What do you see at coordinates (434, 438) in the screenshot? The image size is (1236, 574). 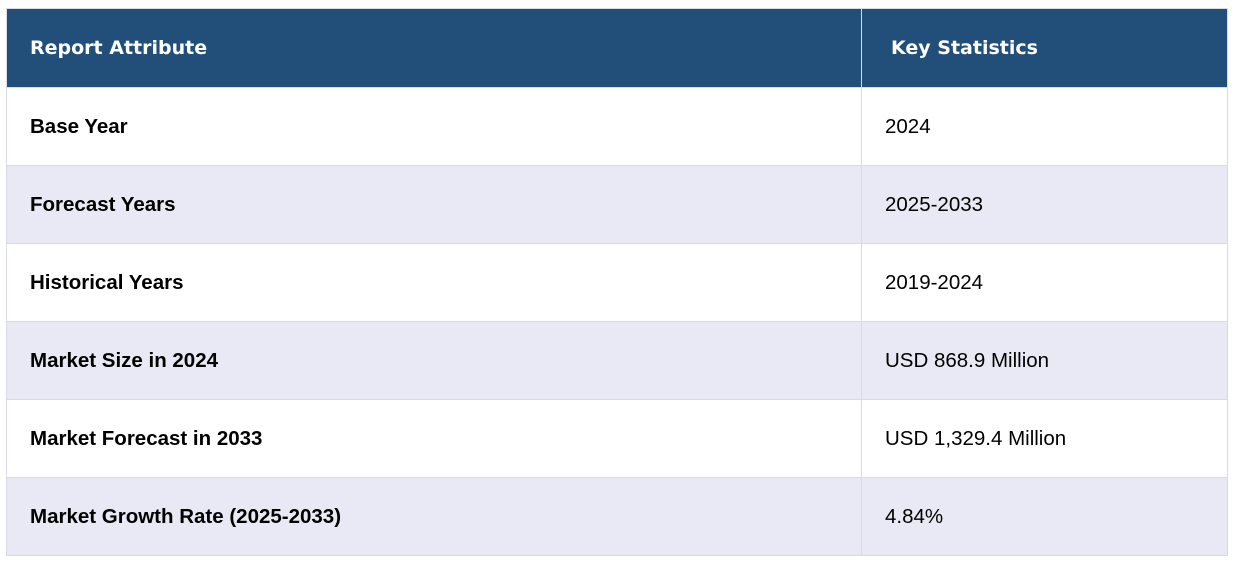 I see `row-attribute-label: Market Forecast in 2033` at bounding box center [434, 438].